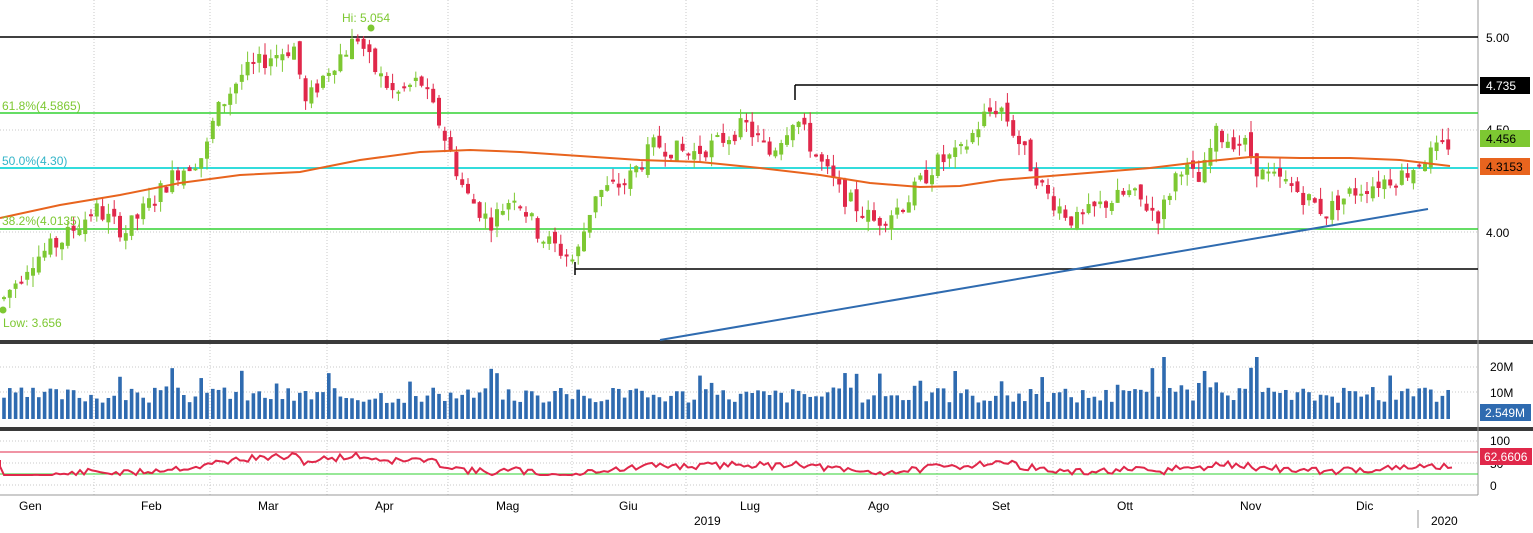  I want to click on badge-last-price-bg, so click(1505, 138).